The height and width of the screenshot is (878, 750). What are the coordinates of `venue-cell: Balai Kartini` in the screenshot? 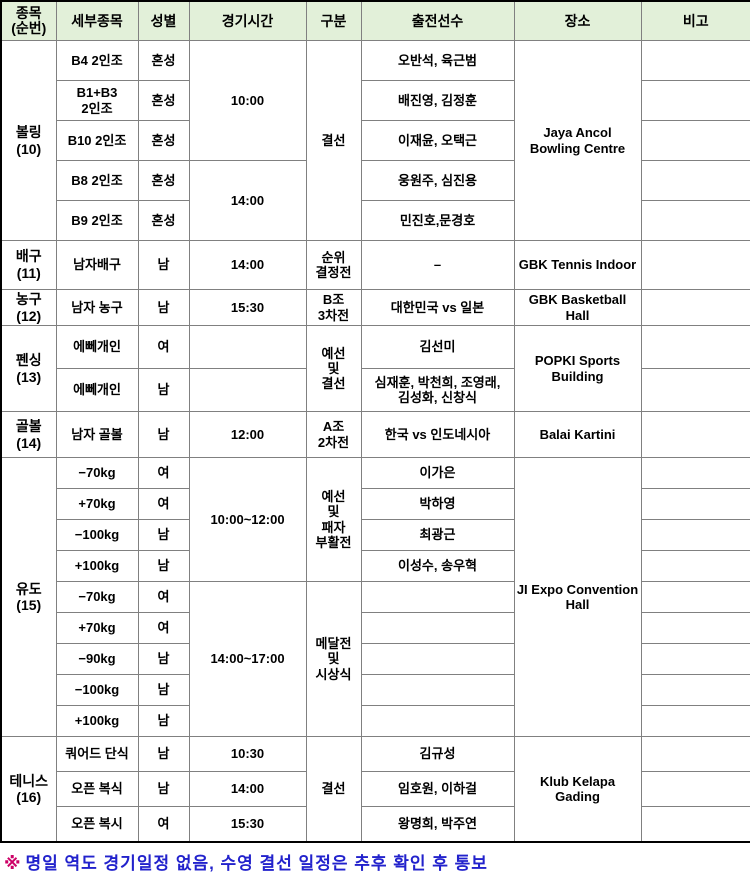 It's located at (577, 435).